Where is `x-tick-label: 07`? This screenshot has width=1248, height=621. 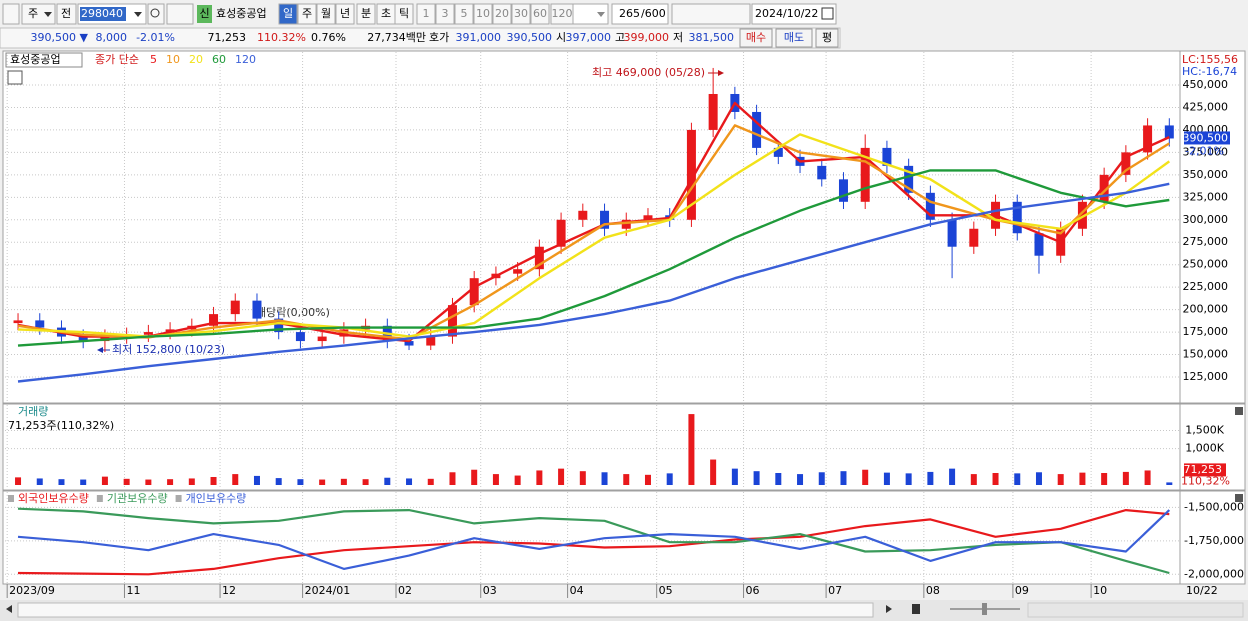
x-tick-label: 07 is located at coordinates (835, 590).